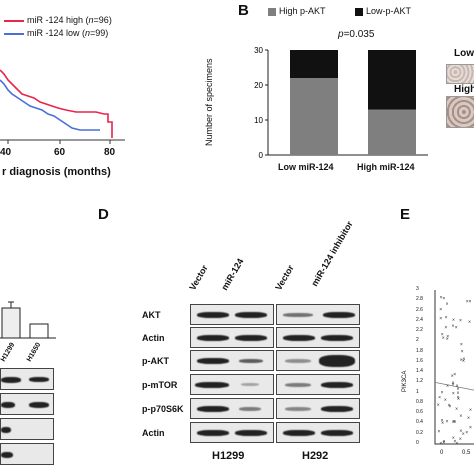 This screenshot has height=474, width=474. What do you see at coordinates (39, 331) in the screenshot?
I see `bar-h1650` at bounding box center [39, 331].